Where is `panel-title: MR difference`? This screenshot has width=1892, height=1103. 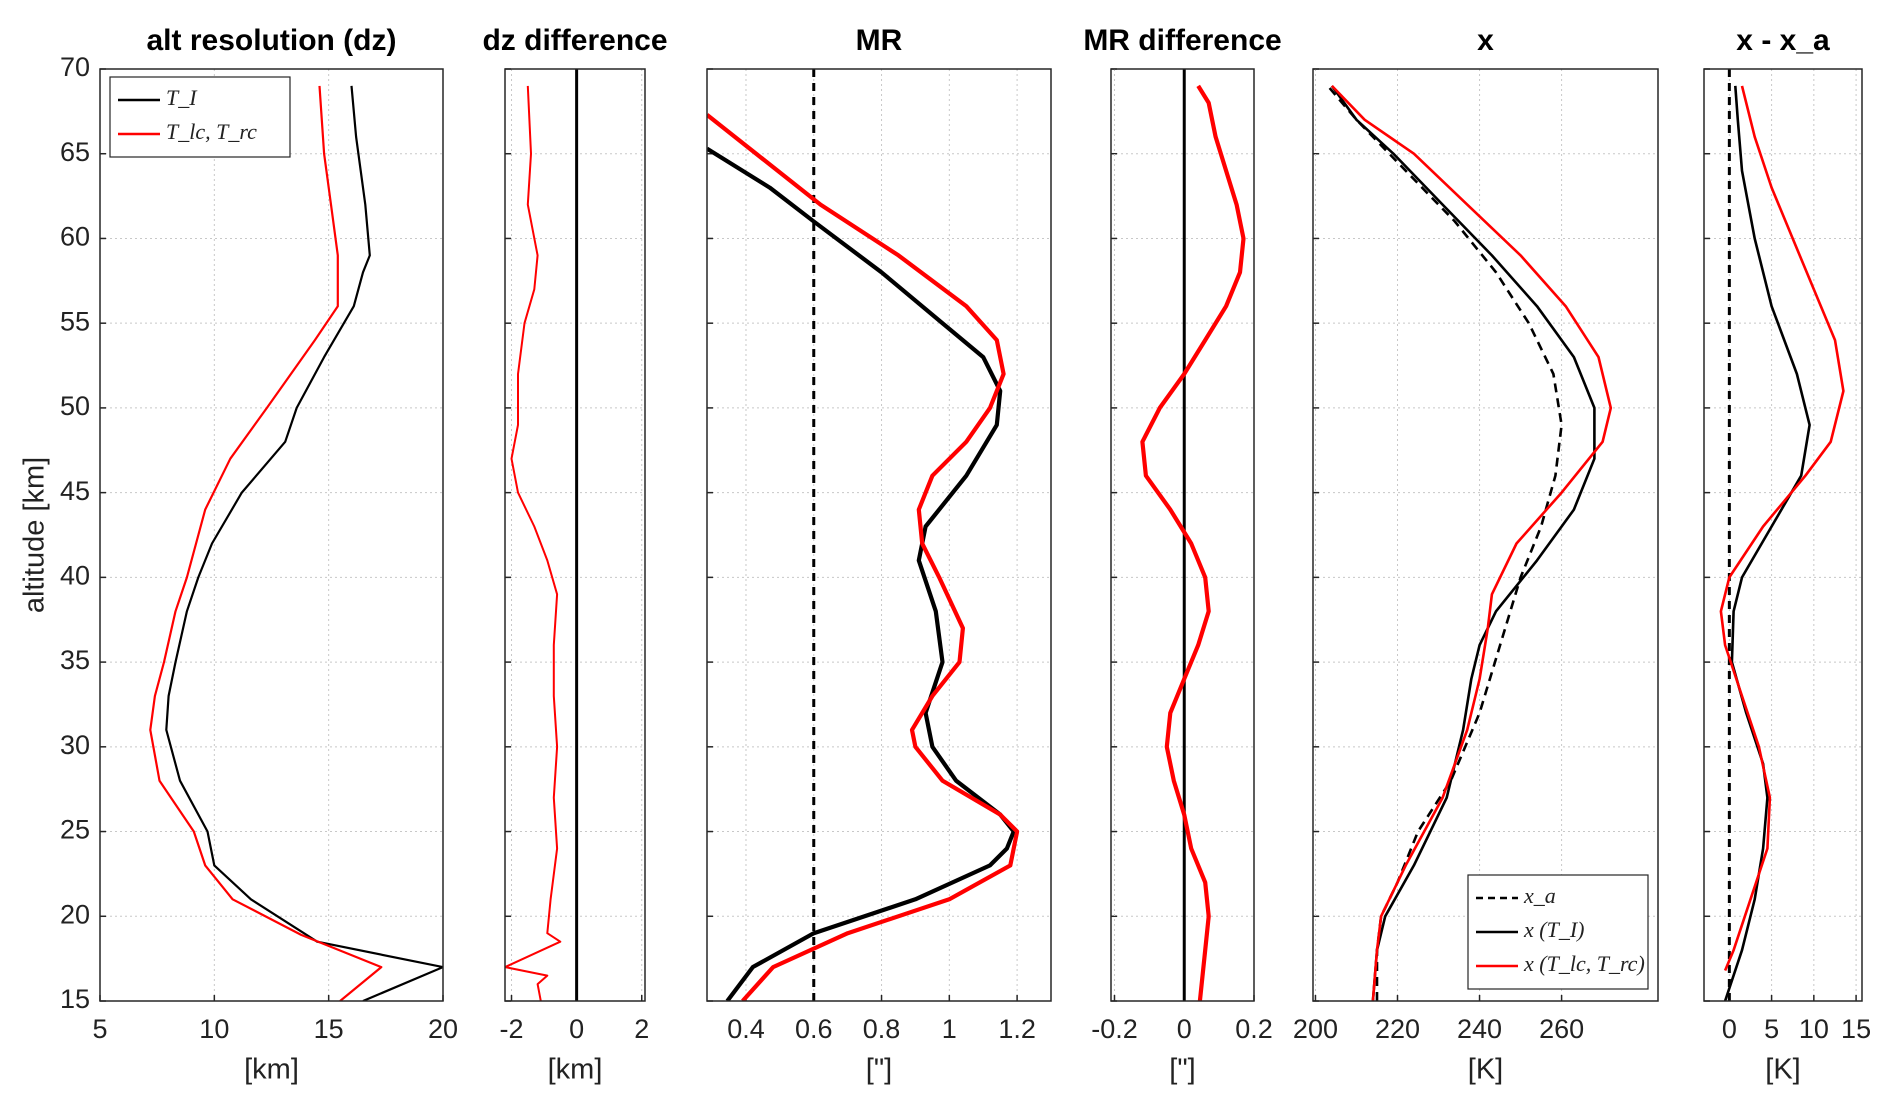 panel-title: MR difference is located at coordinates (1182, 40).